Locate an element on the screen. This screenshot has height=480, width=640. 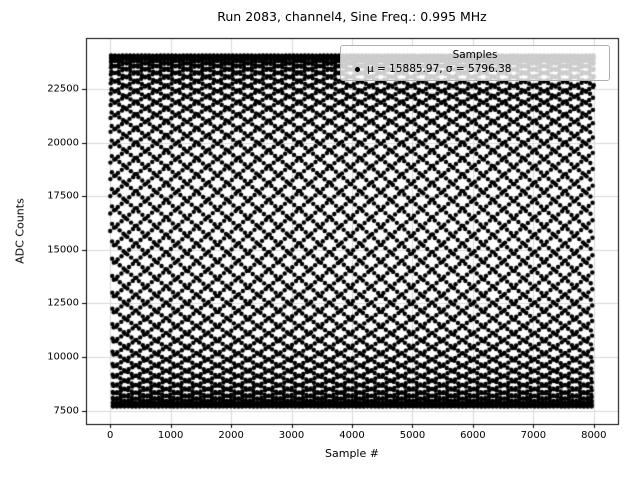
y-tick-label: 7500 is located at coordinates (66, 410).